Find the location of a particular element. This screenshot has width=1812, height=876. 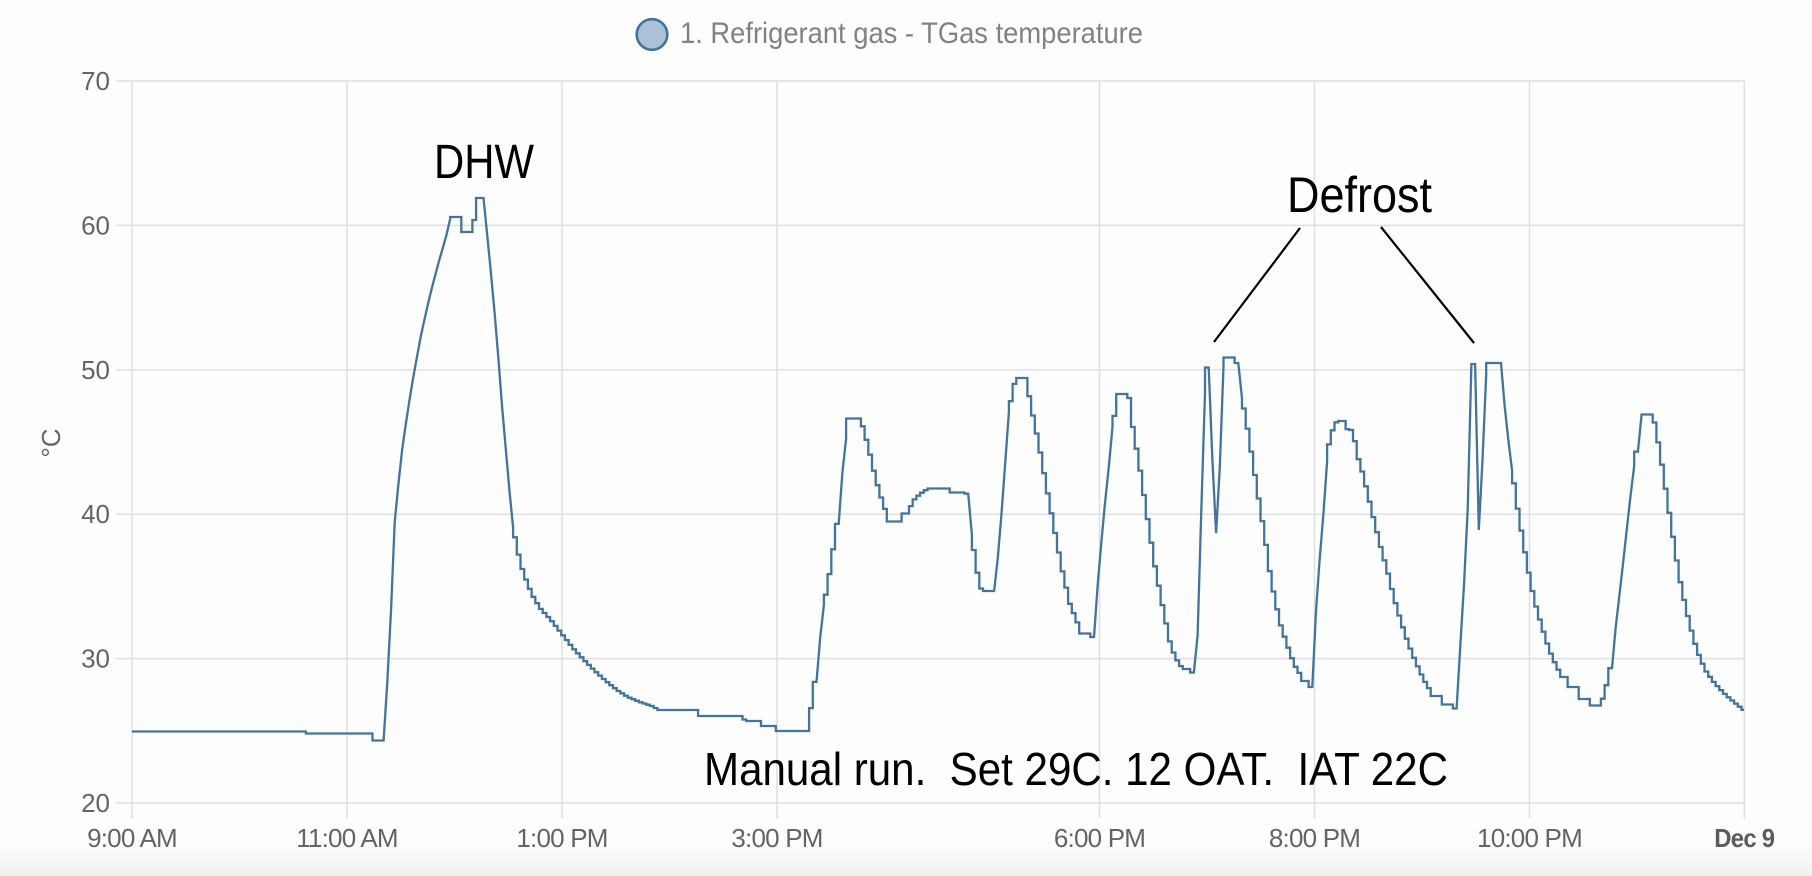

svg-text: 20 is located at coordinates (95, 803).